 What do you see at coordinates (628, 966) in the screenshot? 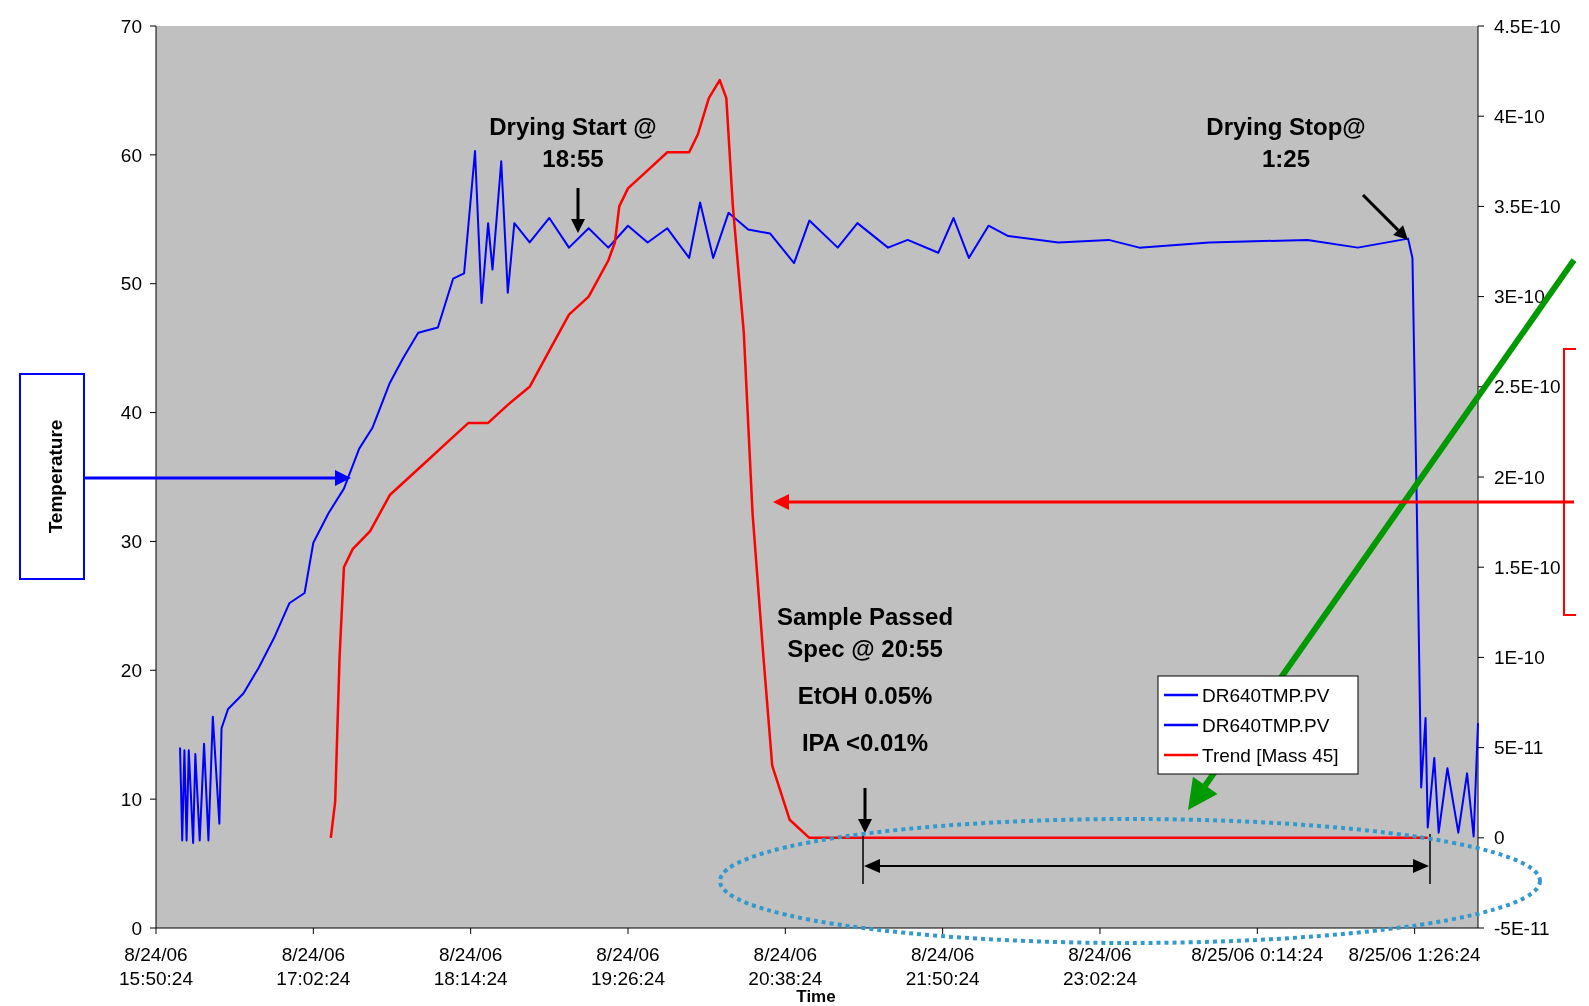
I see `x-tick-label: 8/24/06 19:26:24` at bounding box center [628, 966].